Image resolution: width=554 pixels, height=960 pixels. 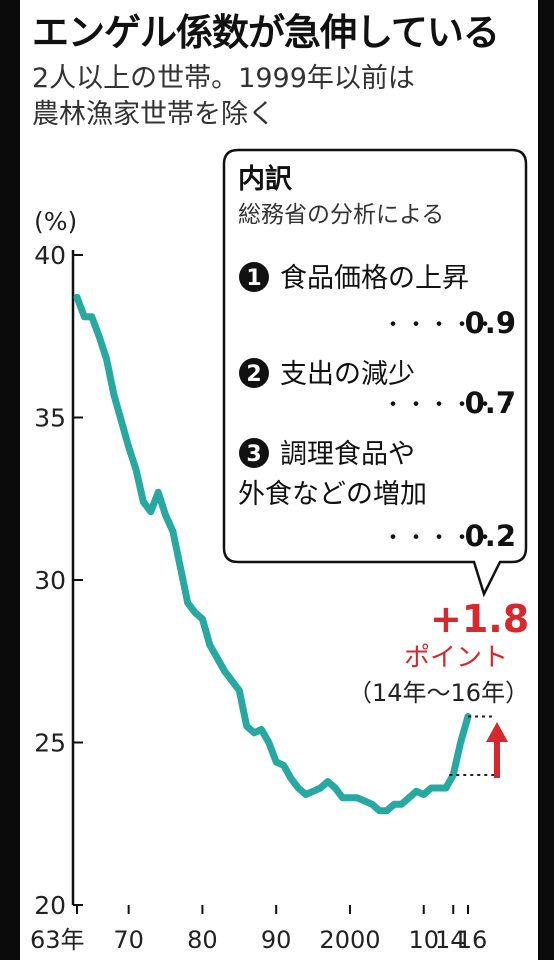 What do you see at coordinates (451, 538) in the screenshot?
I see `leader-dots-3: ・・・・・・` at bounding box center [451, 538].